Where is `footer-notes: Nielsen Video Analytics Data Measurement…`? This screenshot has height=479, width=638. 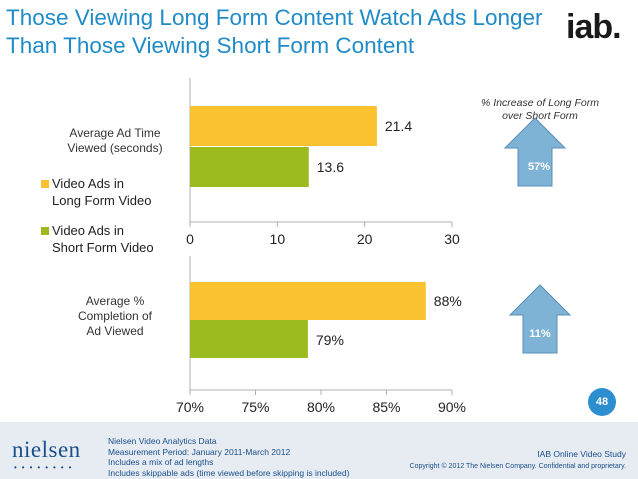 footer-notes: Nielsen Video Analytics Data Measurement… is located at coordinates (228, 457).